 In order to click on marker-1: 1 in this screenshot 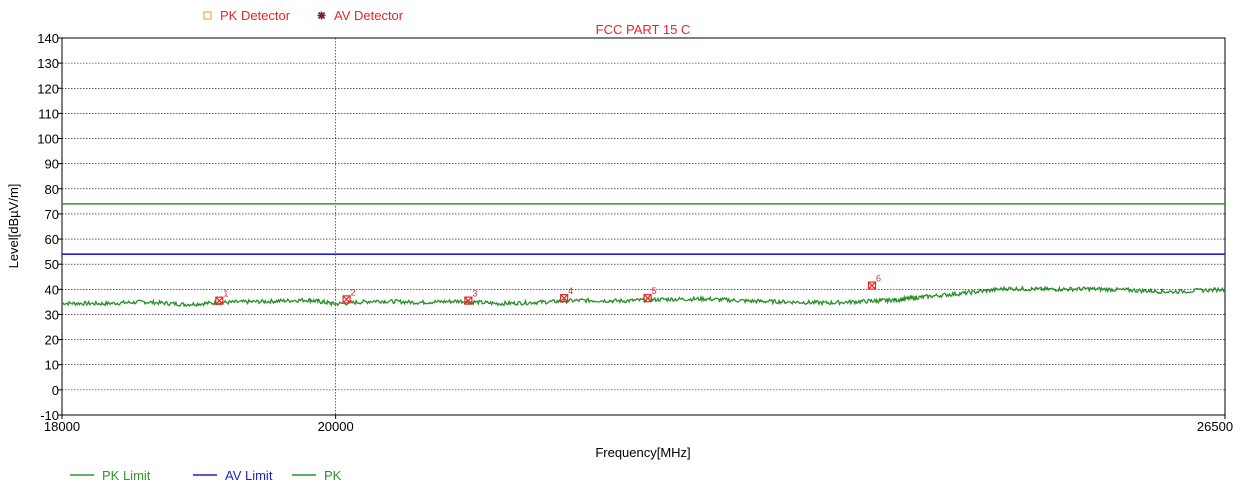, I will do `click(221, 297)`.